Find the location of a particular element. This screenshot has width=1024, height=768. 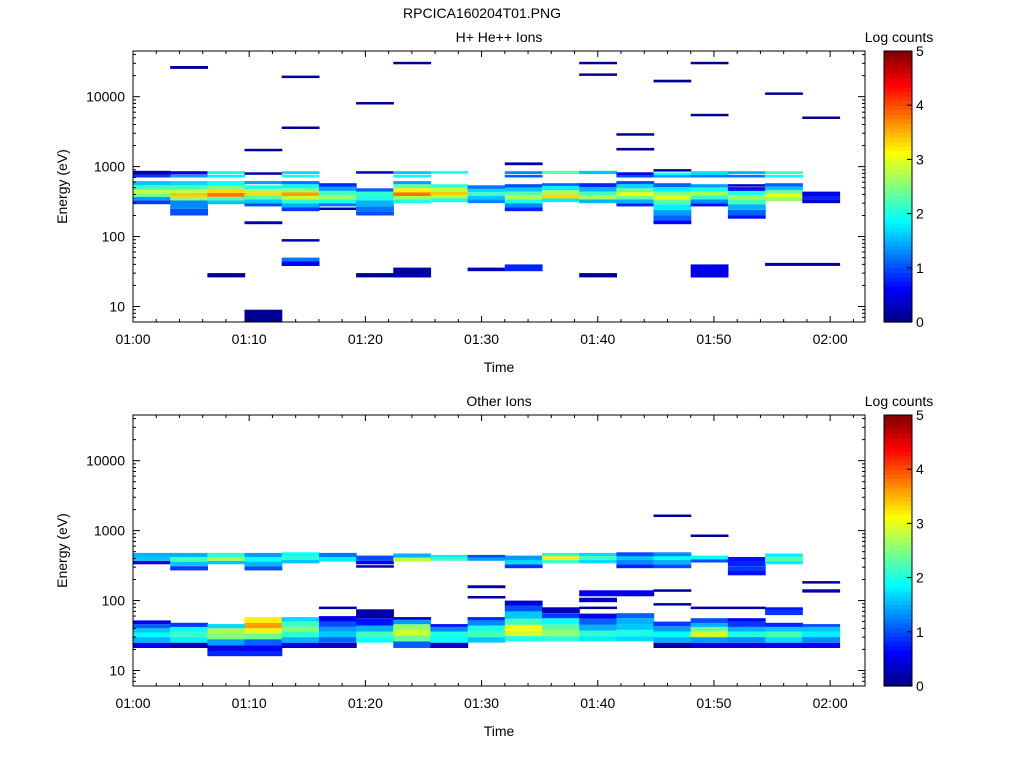

chart-0-xlabel: Time is located at coordinates (499, 367).